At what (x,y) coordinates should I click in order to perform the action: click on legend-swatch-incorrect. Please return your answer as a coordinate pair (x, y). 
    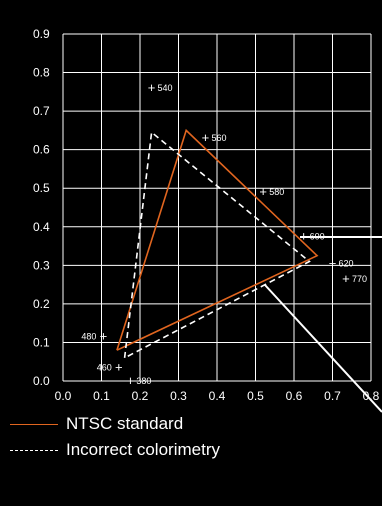
    Looking at the image, I should click on (34, 450).